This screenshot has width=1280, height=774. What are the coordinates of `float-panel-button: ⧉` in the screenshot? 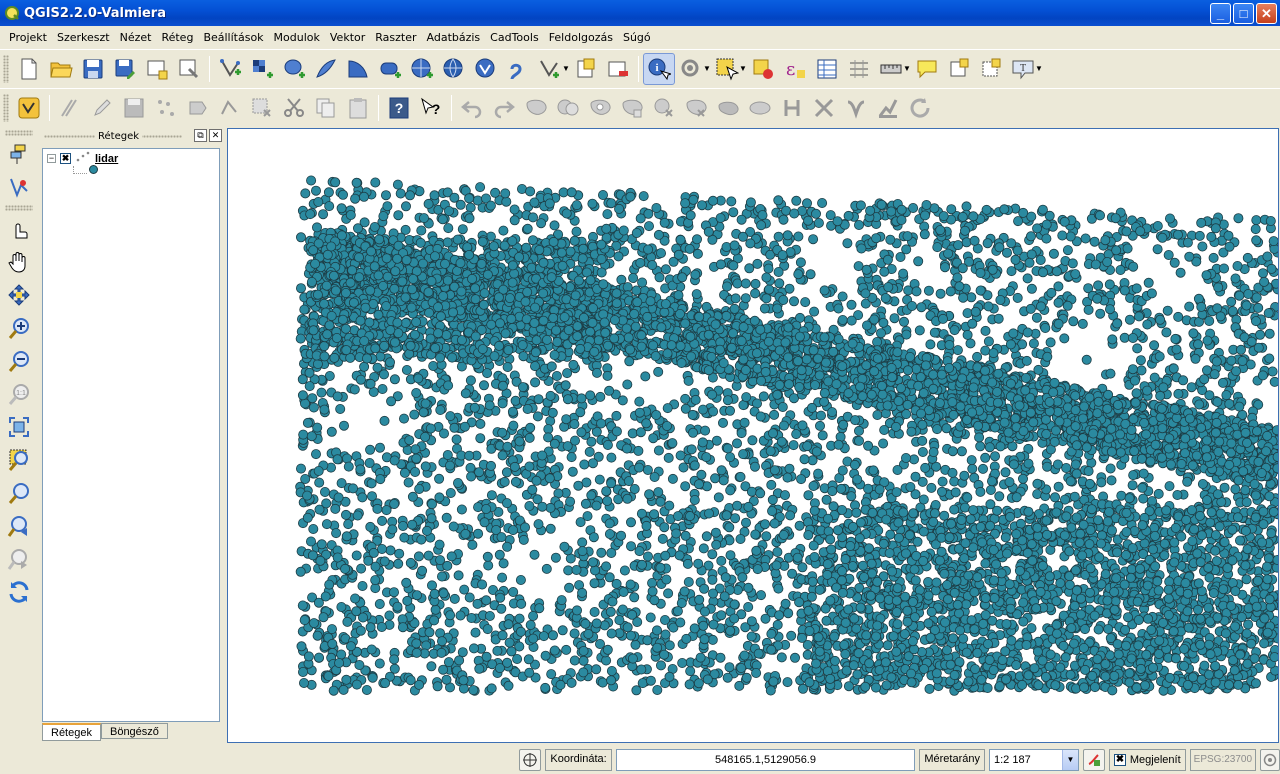 It's located at (200, 135).